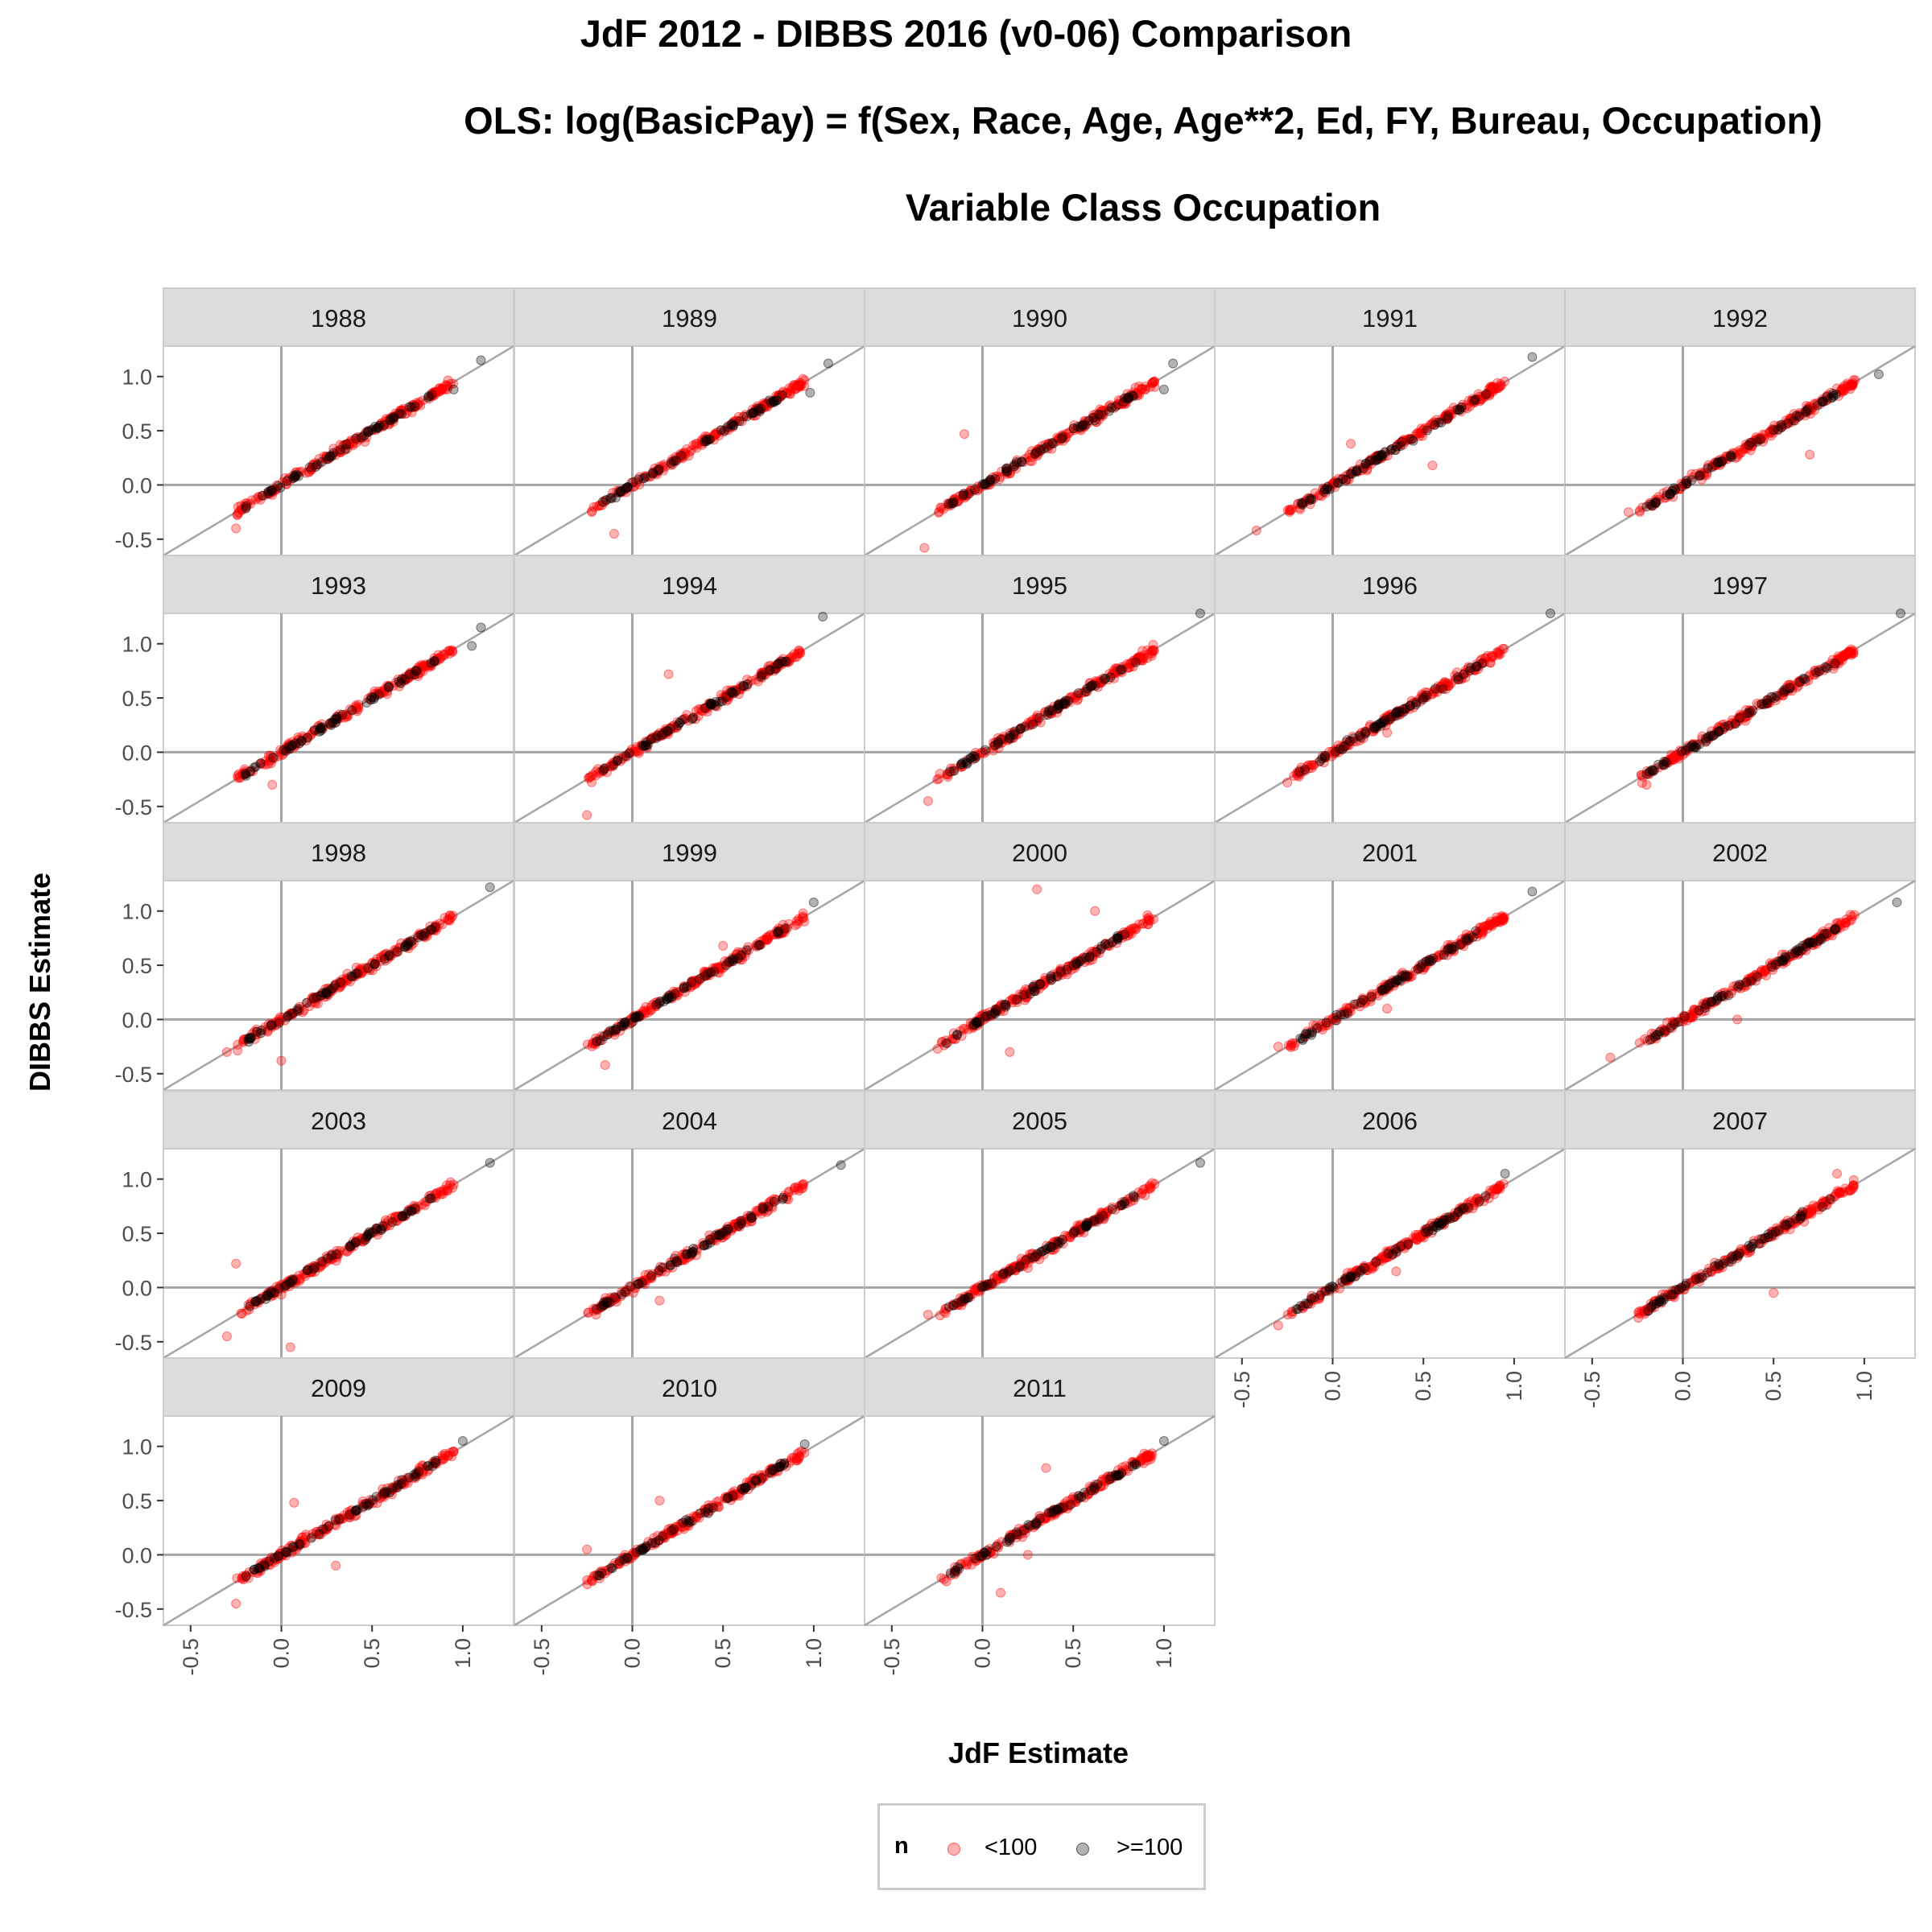  Describe the element at coordinates (137, 753) in the screenshot. I see `y-tick-label: 0.0` at that location.